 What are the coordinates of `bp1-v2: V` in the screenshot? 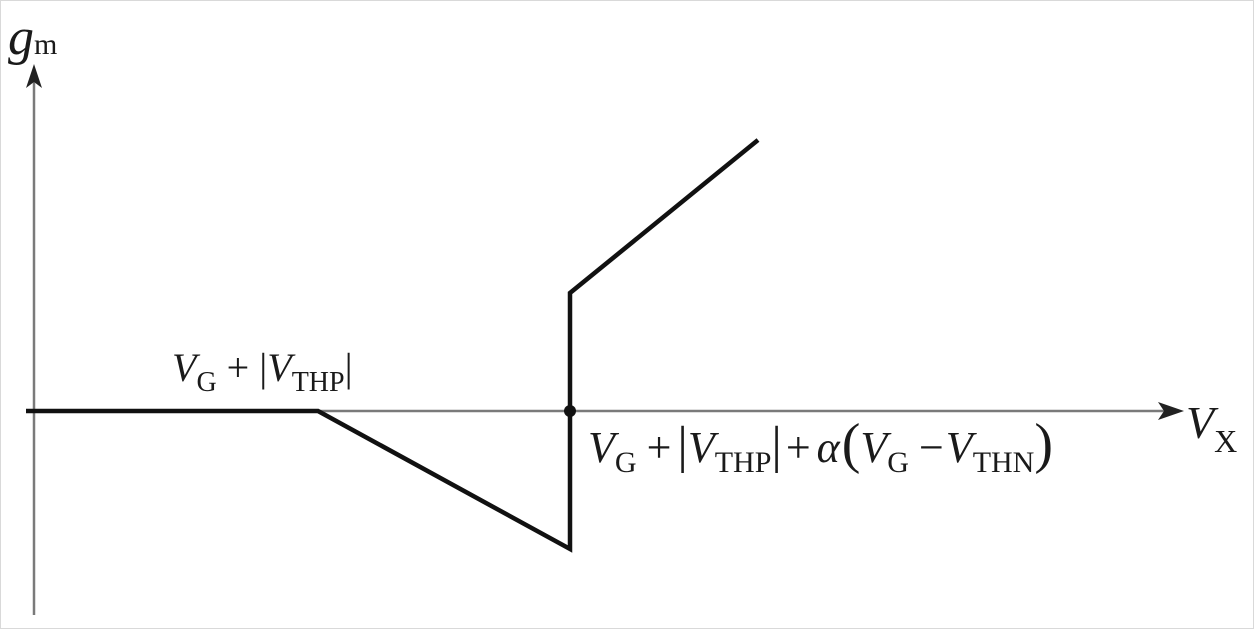 It's located at (281, 367).